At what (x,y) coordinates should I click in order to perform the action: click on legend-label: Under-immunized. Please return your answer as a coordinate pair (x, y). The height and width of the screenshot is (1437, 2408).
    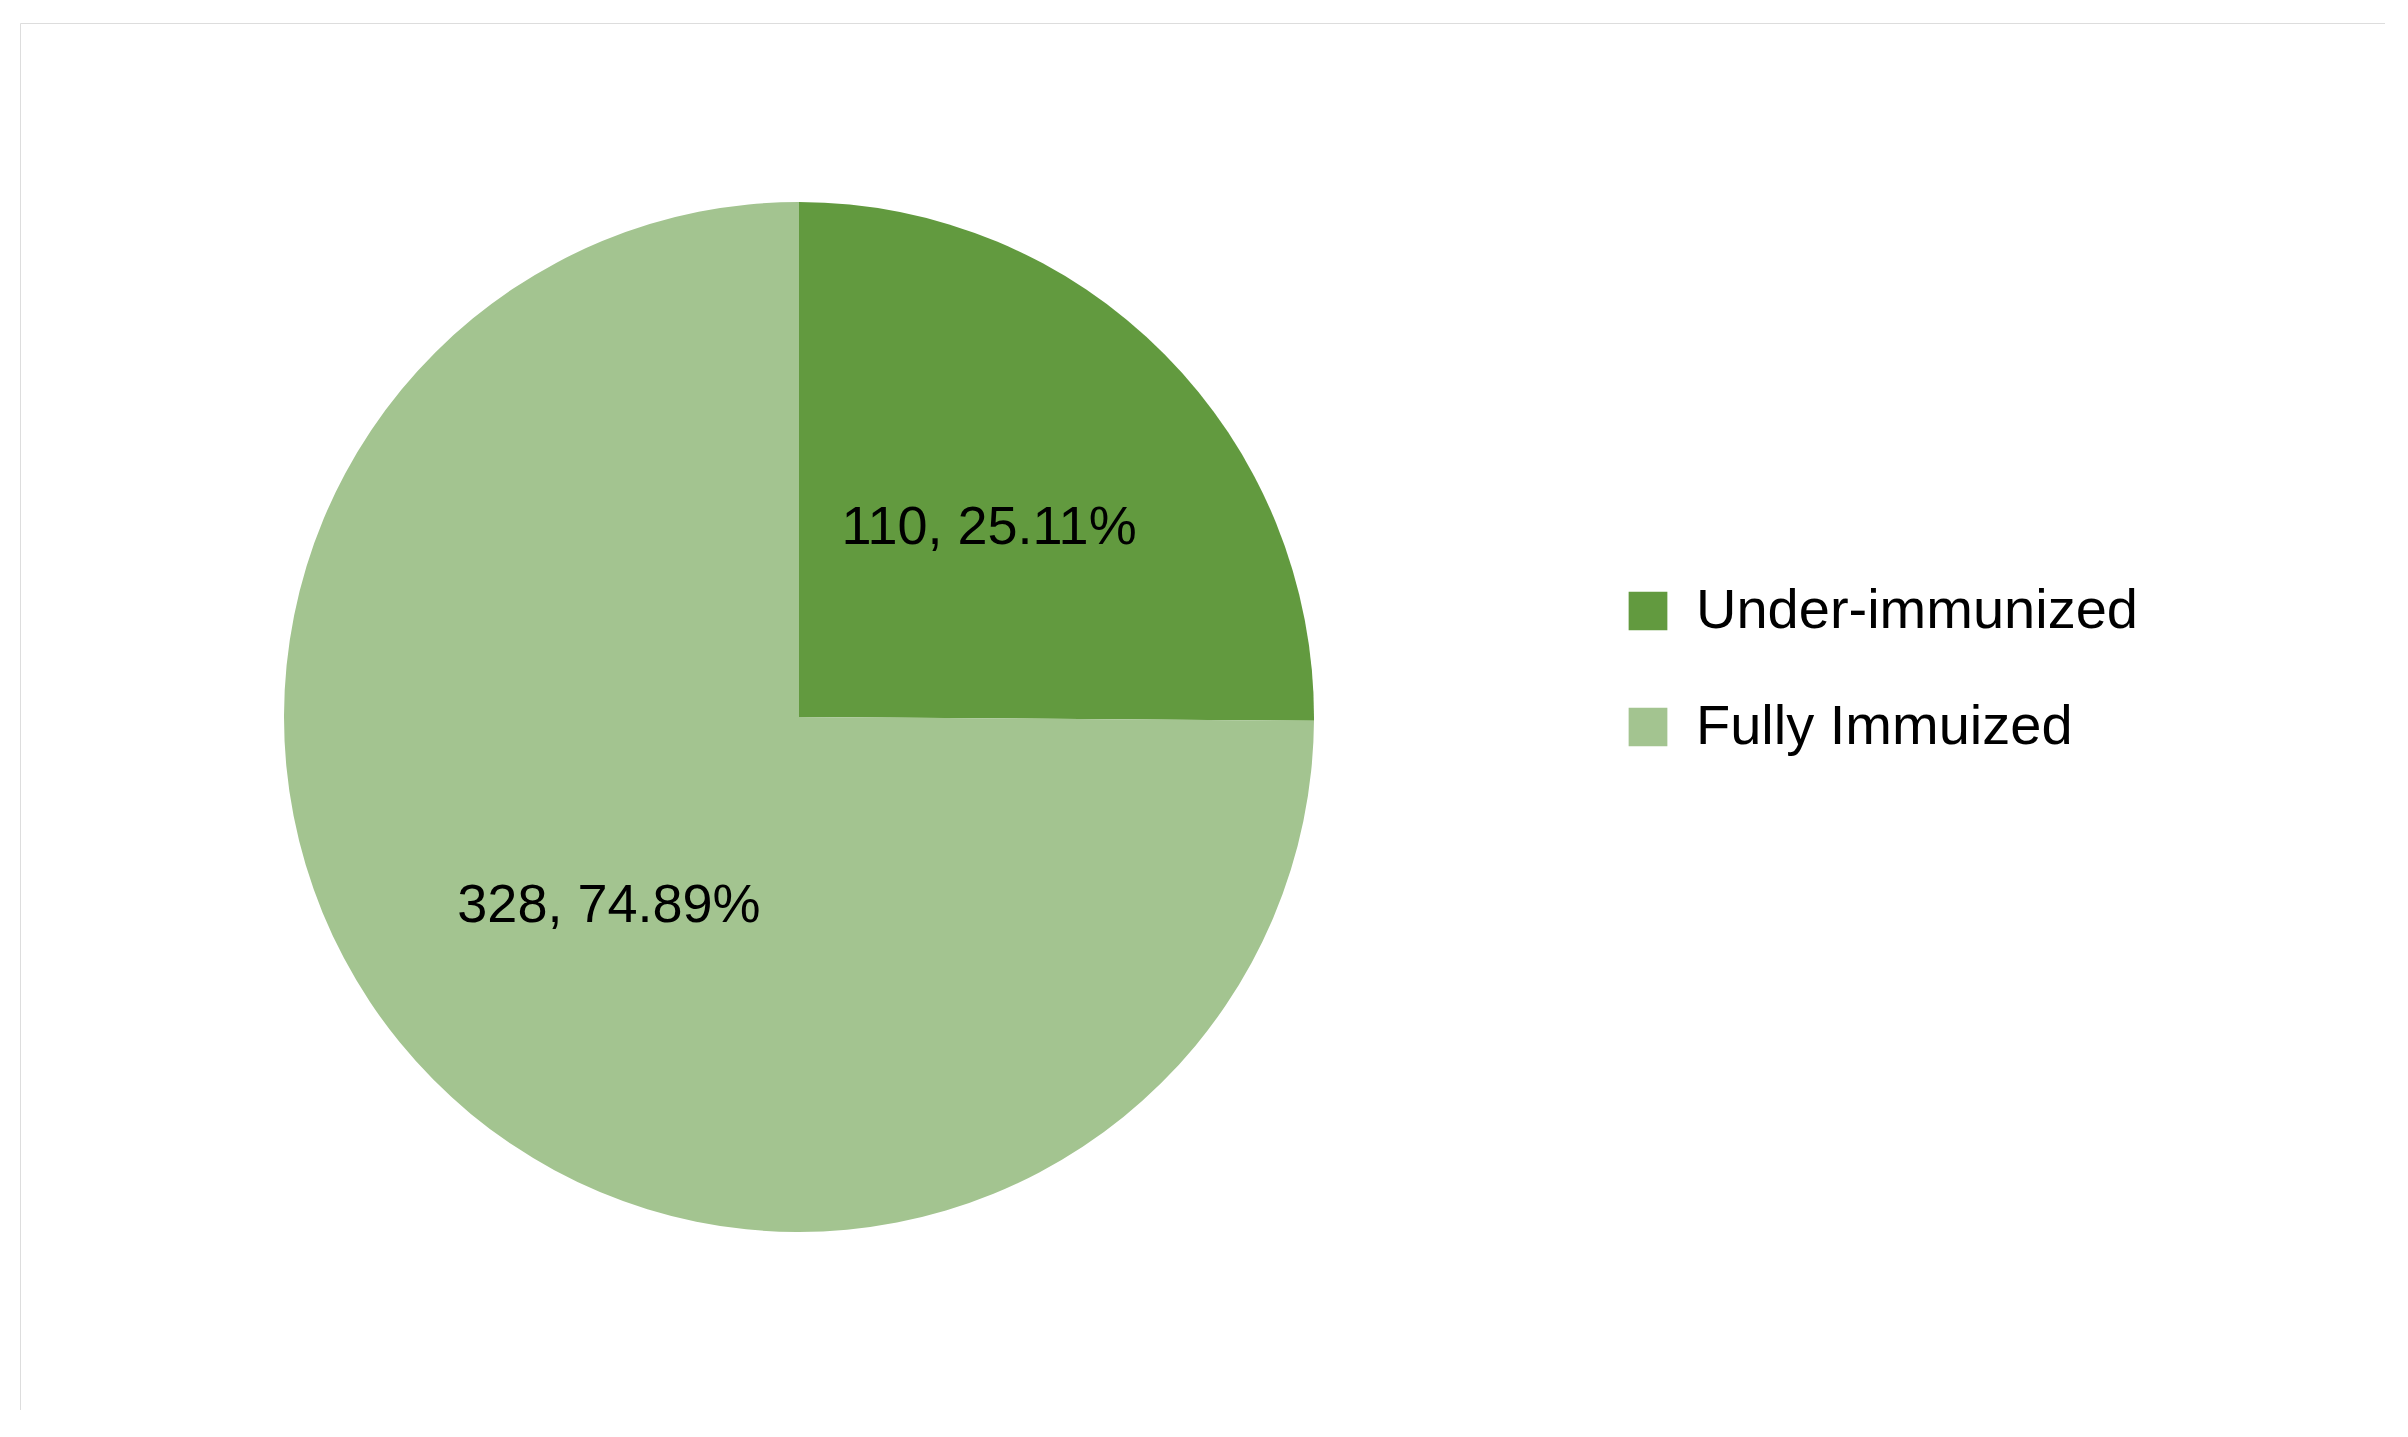
    Looking at the image, I should click on (1917, 608).